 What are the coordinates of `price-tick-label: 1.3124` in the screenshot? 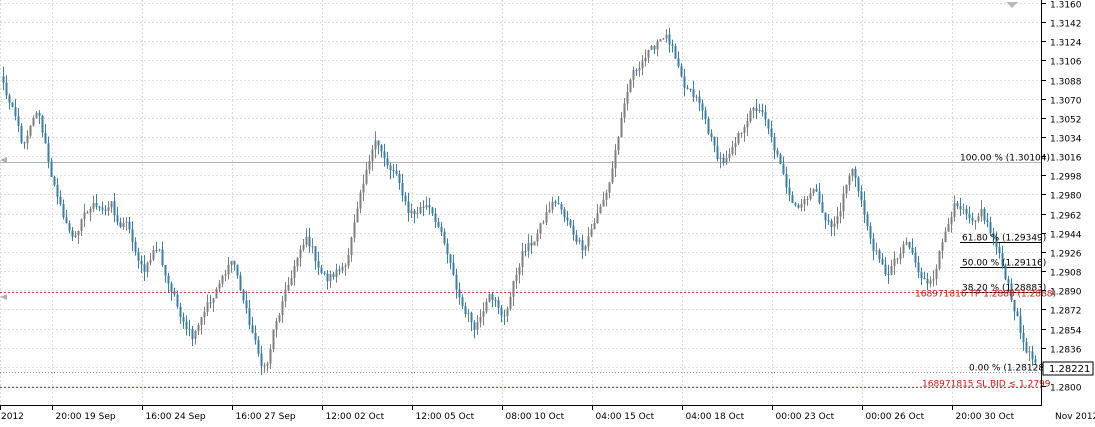 It's located at (1066, 44).